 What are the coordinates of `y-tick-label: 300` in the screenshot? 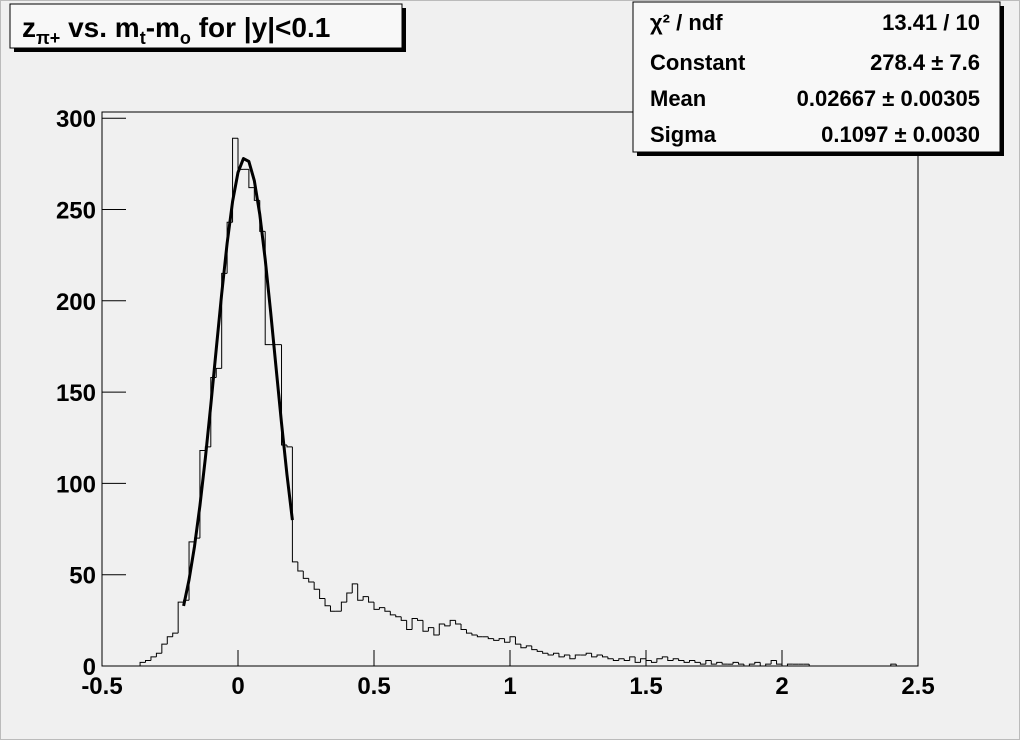 It's located at (76, 119).